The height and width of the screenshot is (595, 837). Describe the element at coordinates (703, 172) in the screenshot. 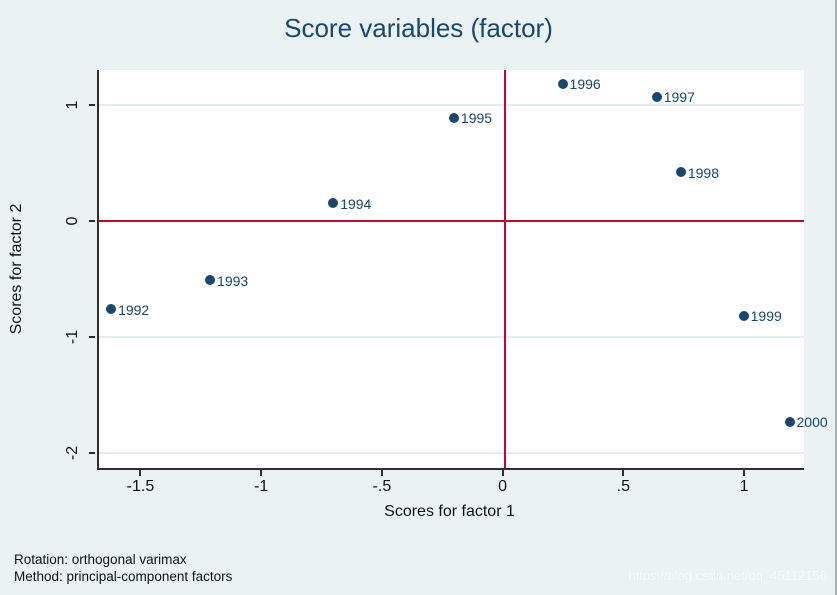

I see `data-point-label-1998: 1998` at that location.